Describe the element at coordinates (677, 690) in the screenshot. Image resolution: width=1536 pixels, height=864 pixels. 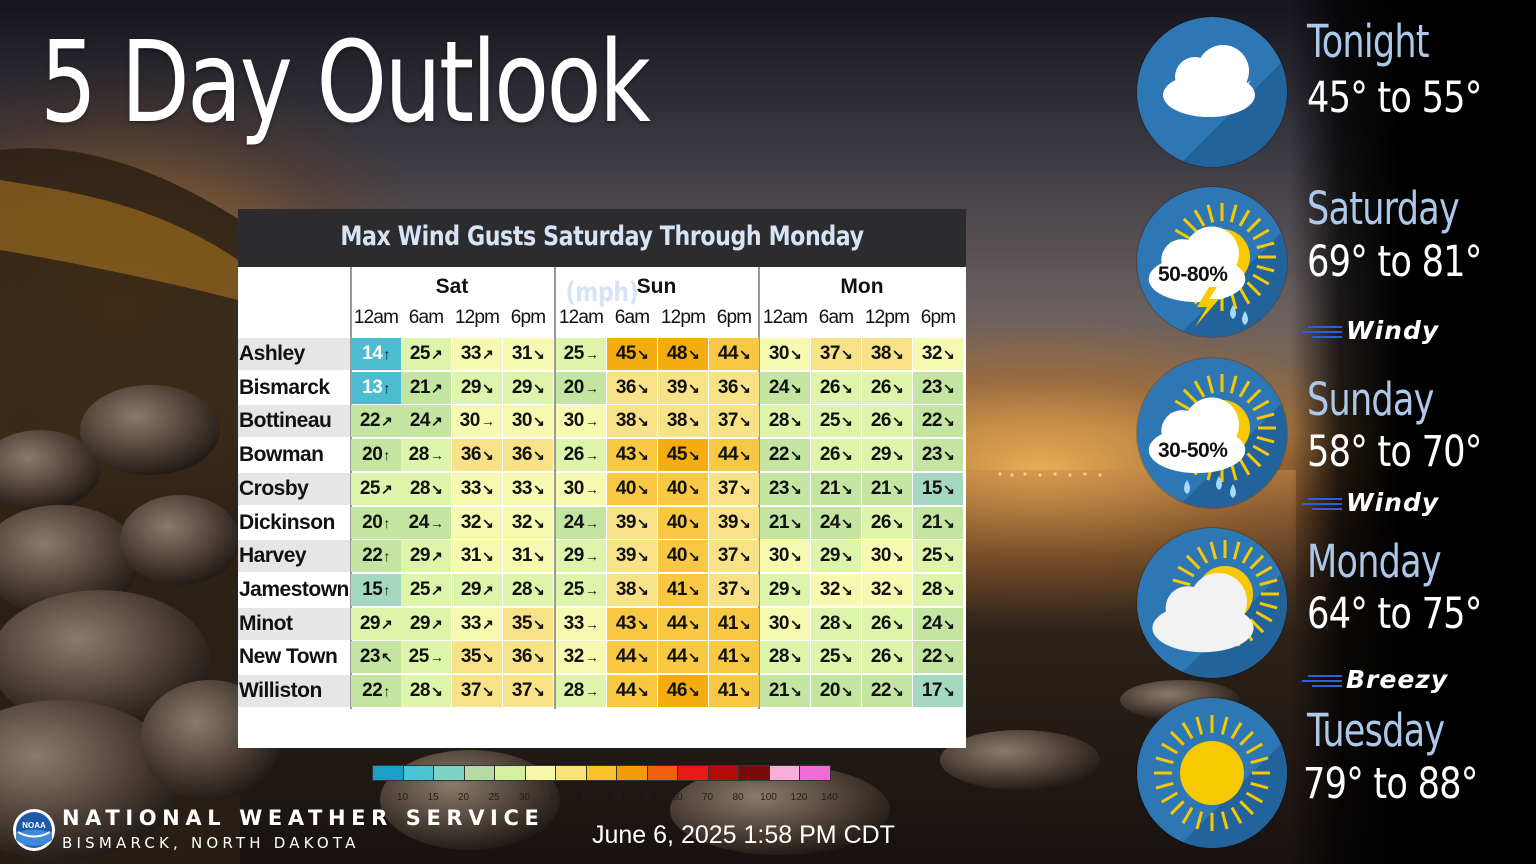
I see `gust-value: 46` at that location.